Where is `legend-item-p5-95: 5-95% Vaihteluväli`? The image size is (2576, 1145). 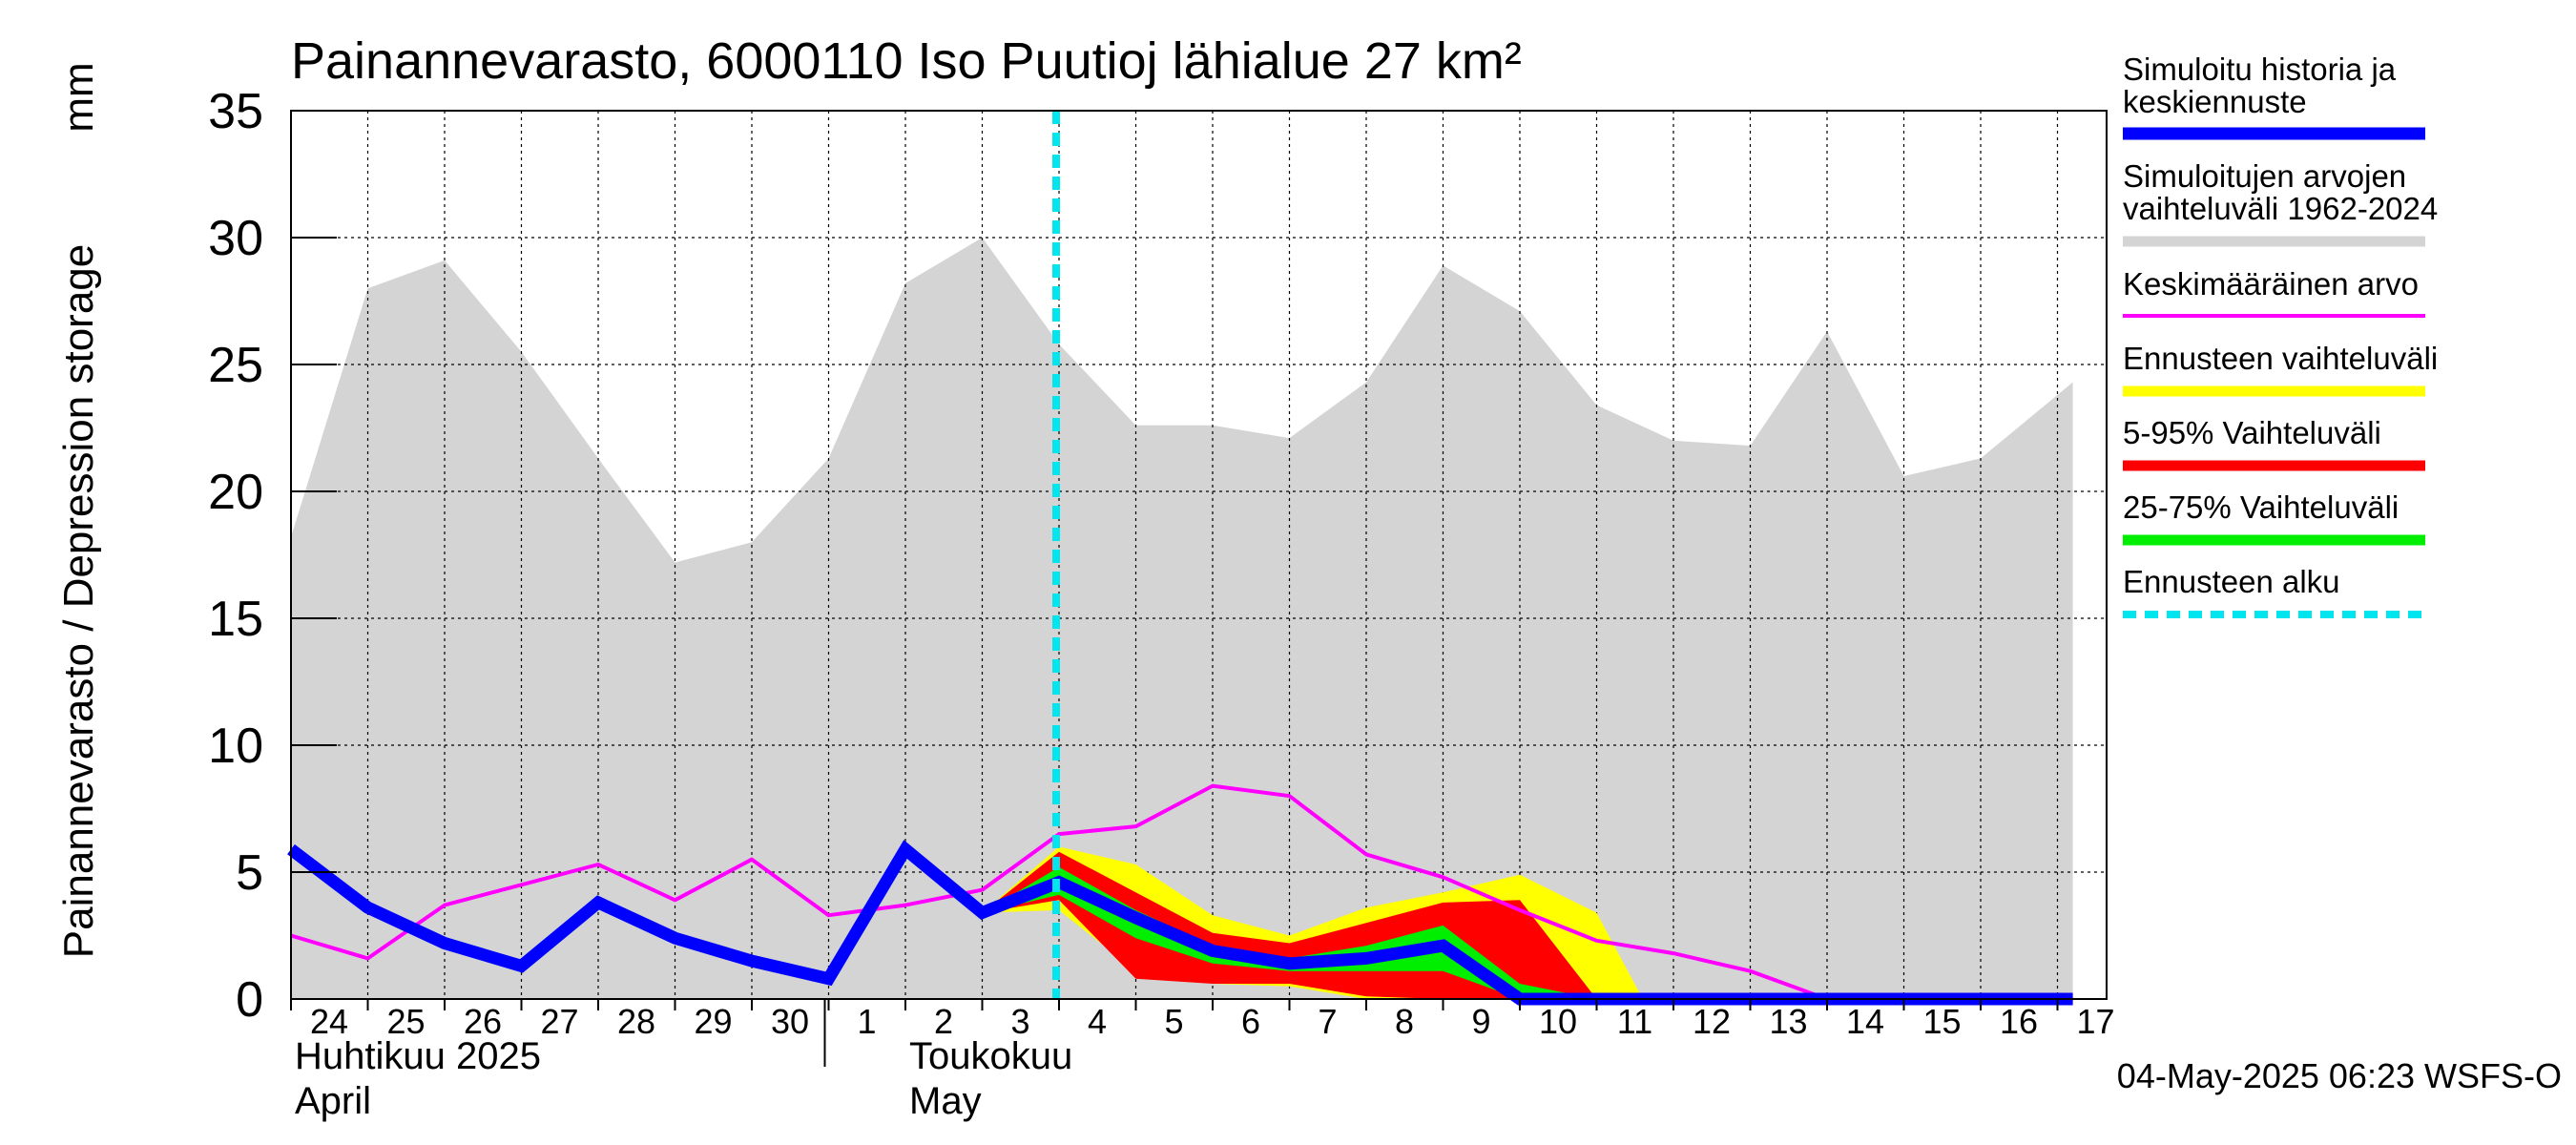 legend-item-p5-95: 5-95% Vaihteluväli is located at coordinates (2274, 443).